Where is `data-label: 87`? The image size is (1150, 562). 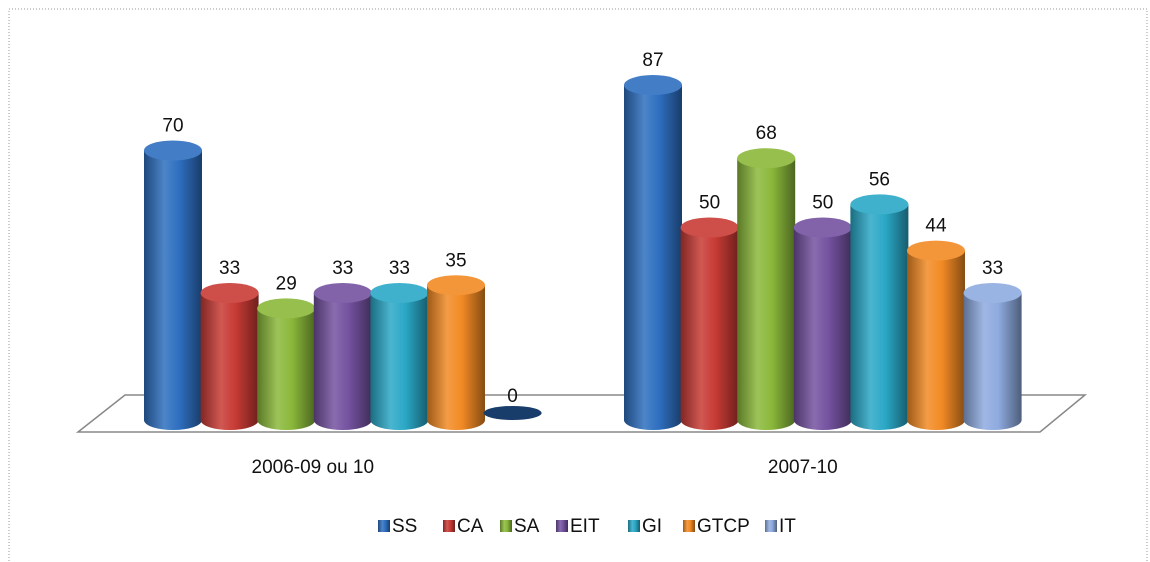
data-label: 87 is located at coordinates (652, 60).